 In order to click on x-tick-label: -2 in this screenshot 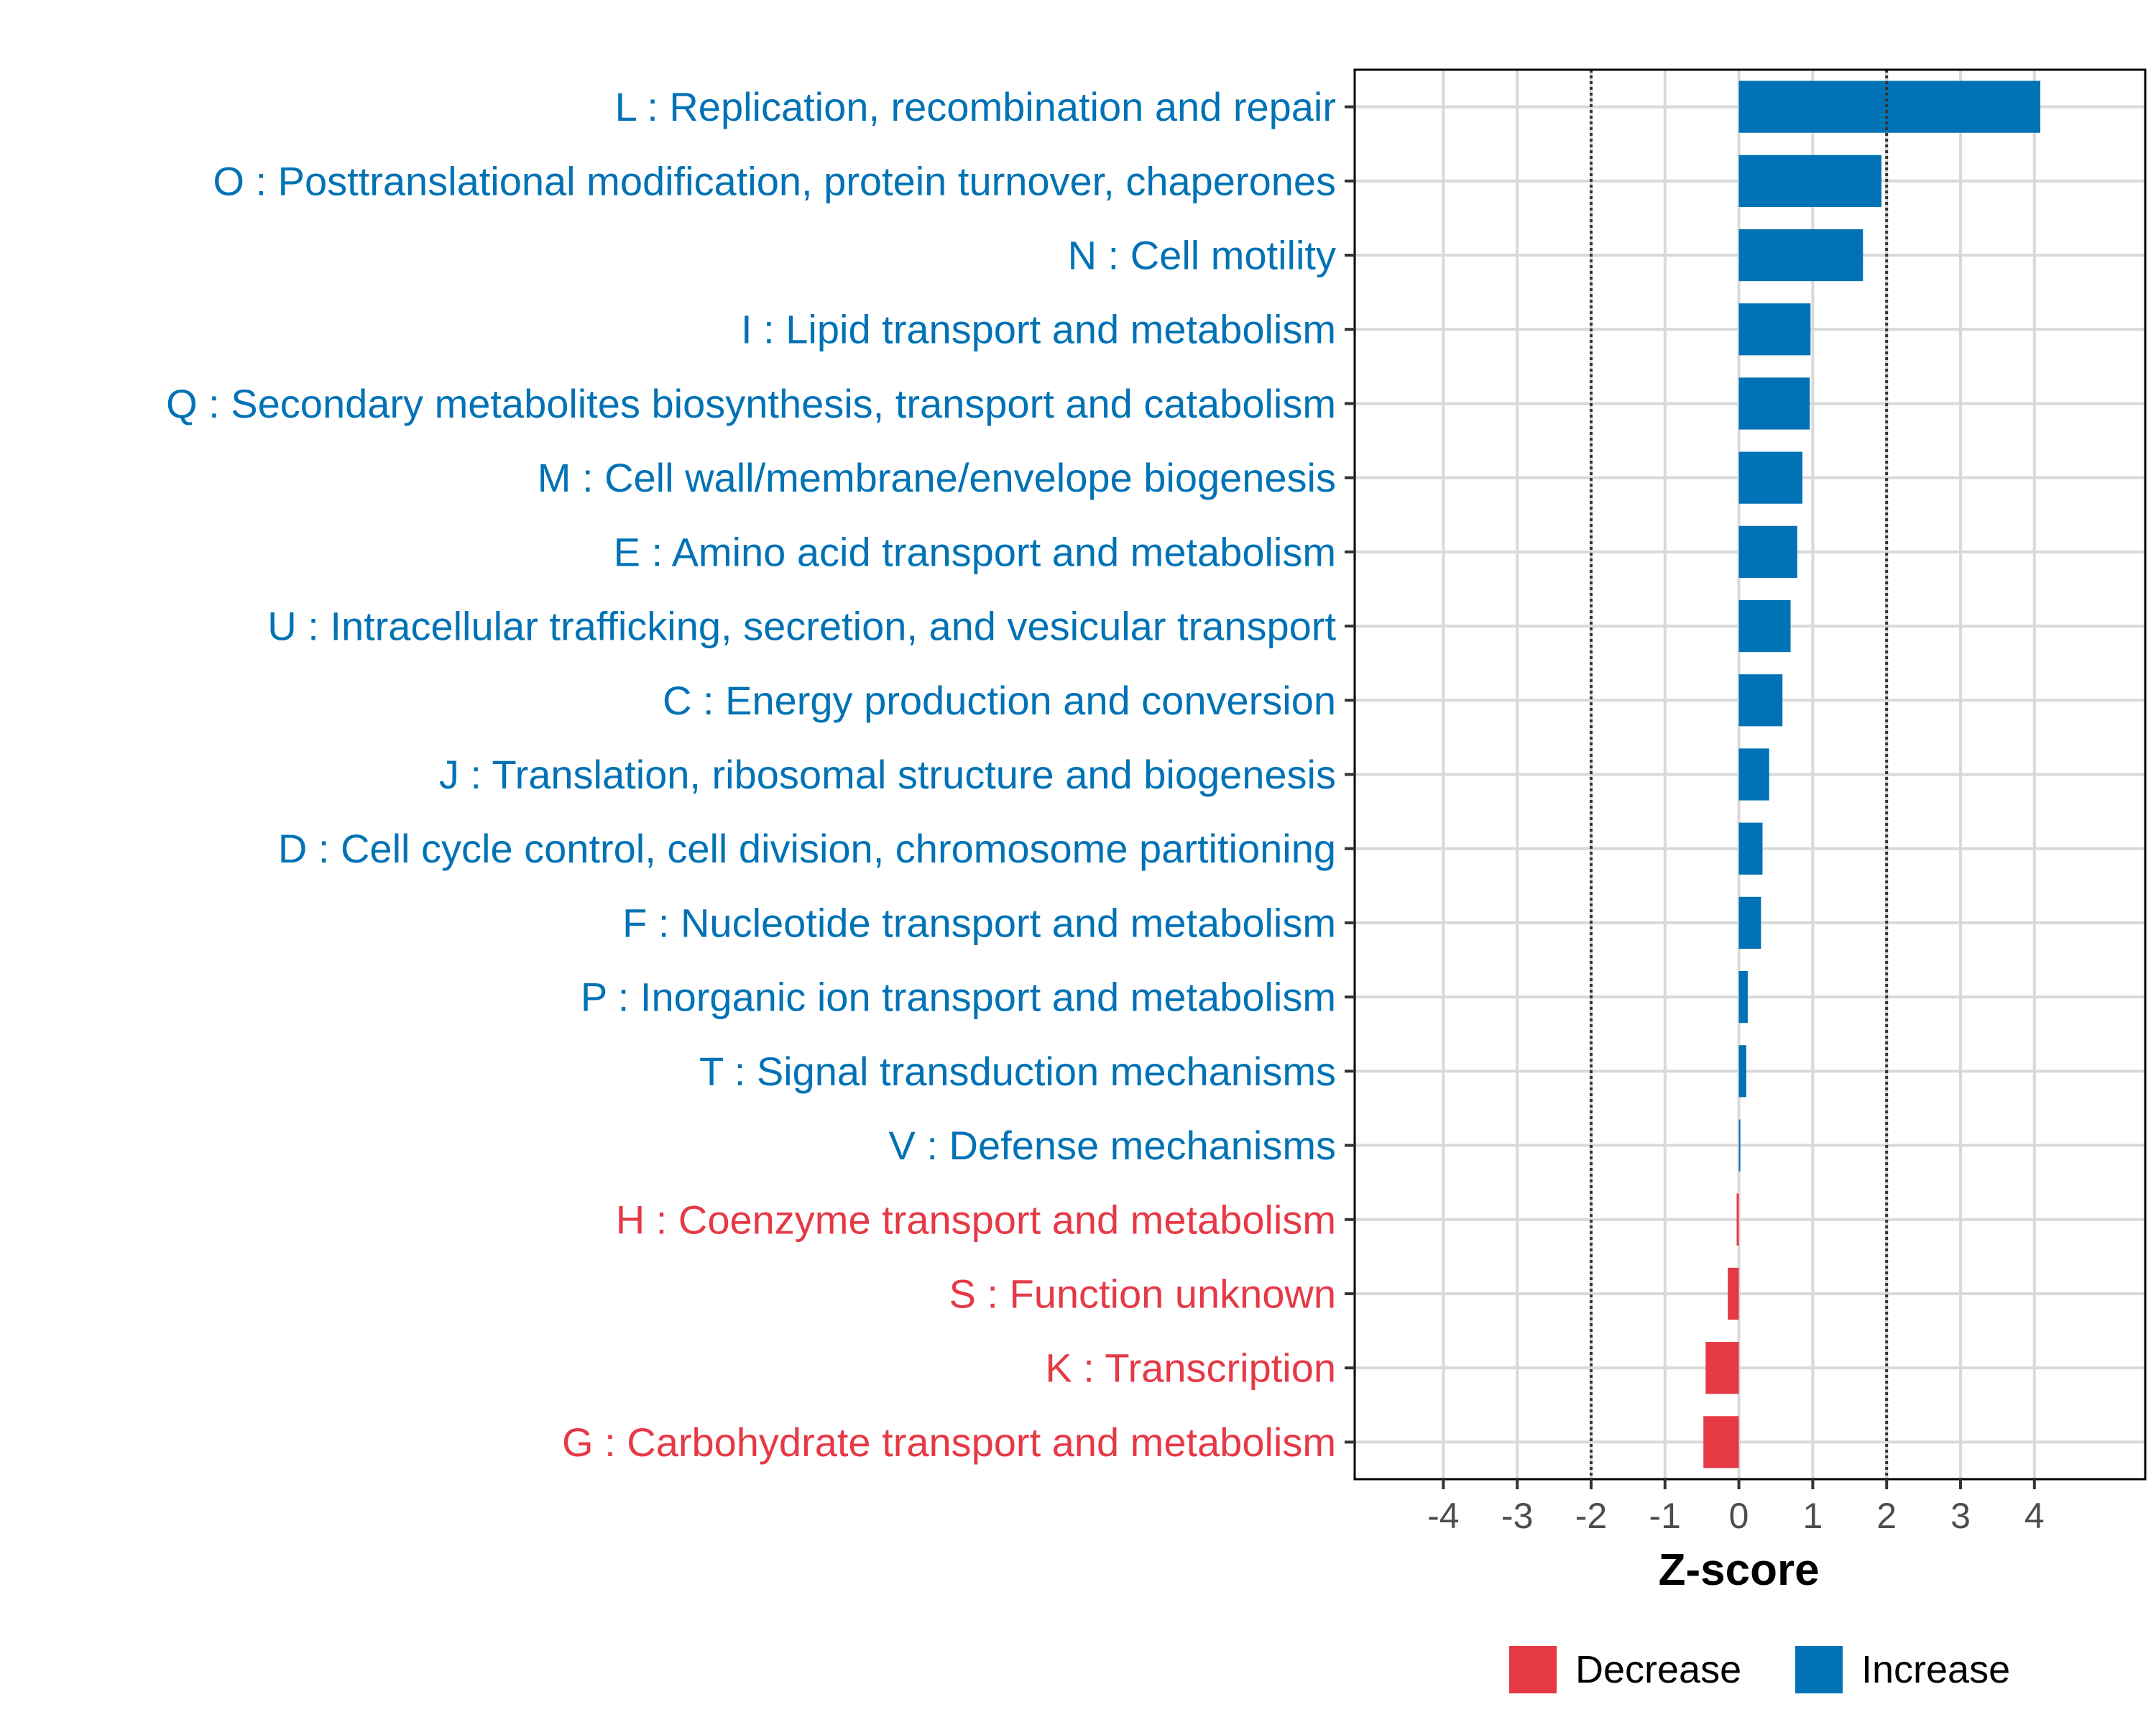, I will do `click(1591, 1516)`.